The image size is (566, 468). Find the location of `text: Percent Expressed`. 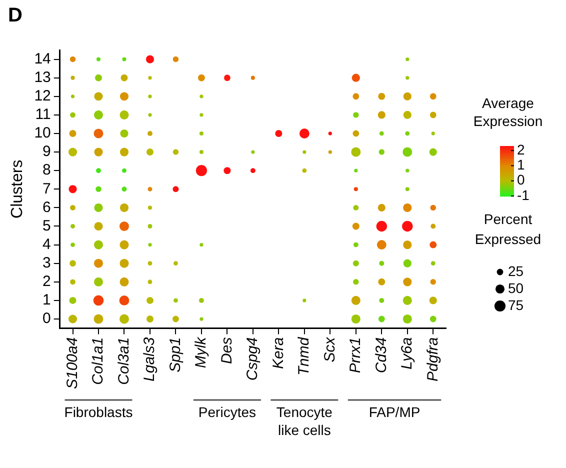

text: Percent Expressed is located at coordinates (508, 229).